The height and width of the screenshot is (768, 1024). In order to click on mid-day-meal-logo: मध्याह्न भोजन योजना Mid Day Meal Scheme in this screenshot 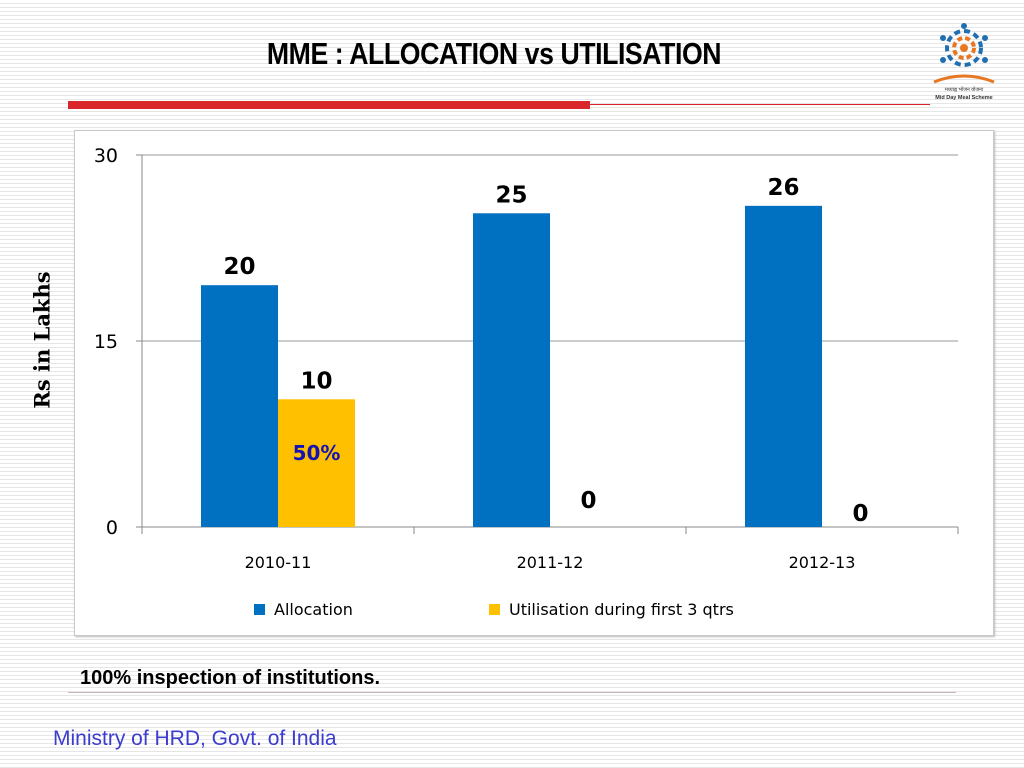, I will do `click(964, 62)`.